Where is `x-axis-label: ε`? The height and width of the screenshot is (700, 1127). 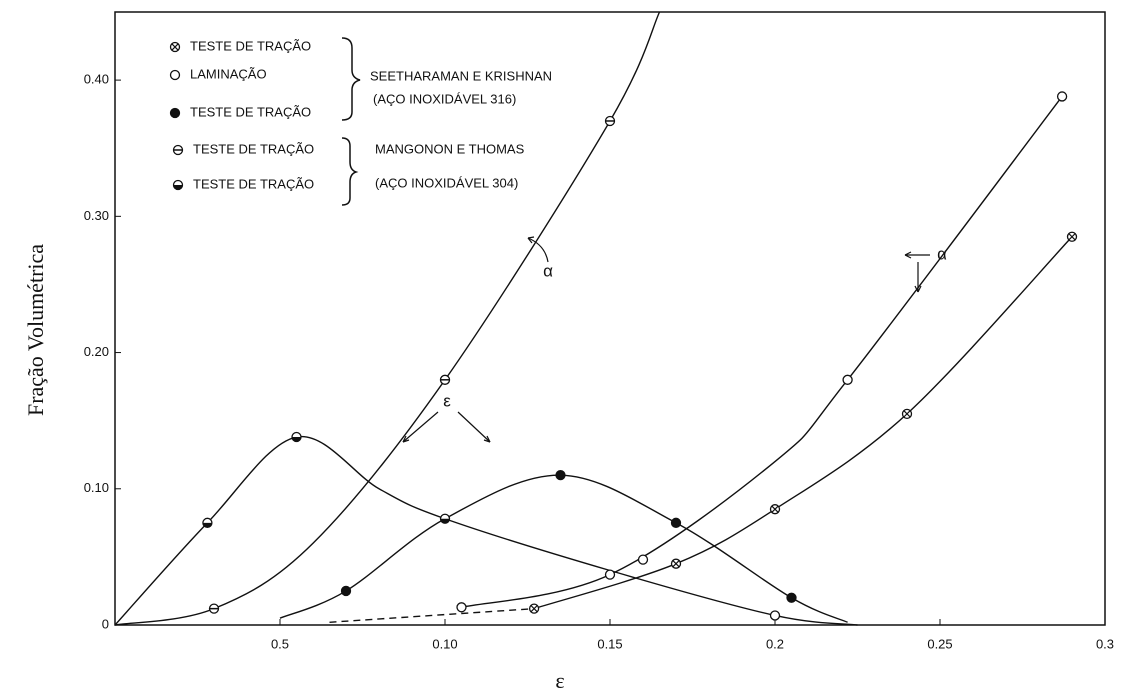
x-axis-label: ε is located at coordinates (559, 680).